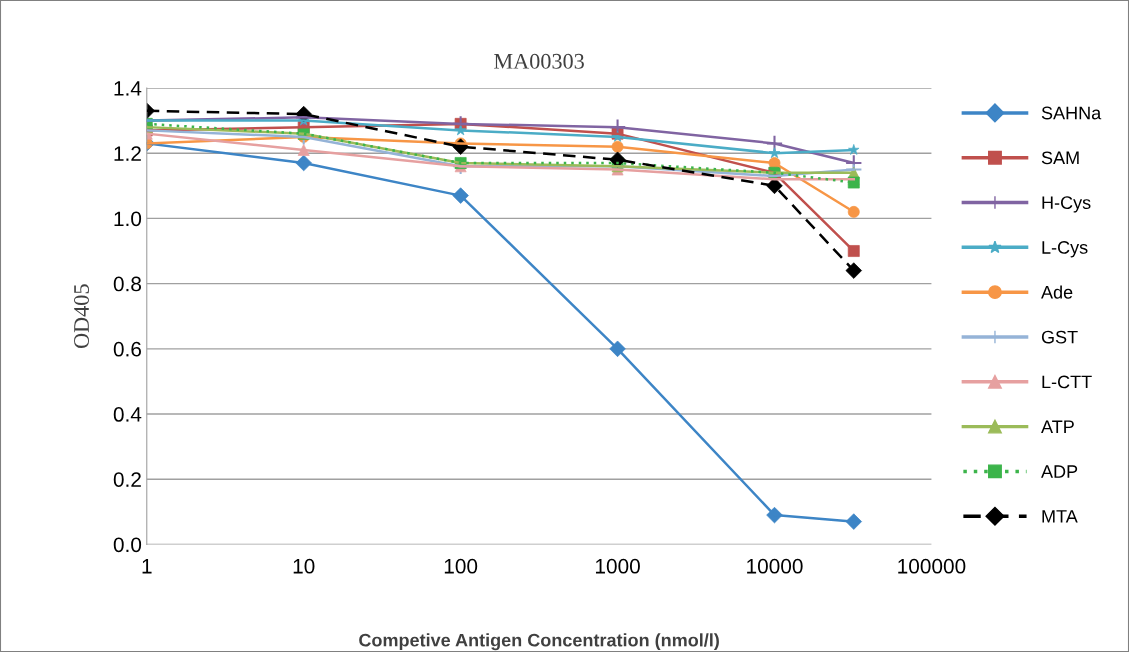 The width and height of the screenshot is (1129, 652). Describe the element at coordinates (1060, 516) in the screenshot. I see `legend-label: MTA` at that location.